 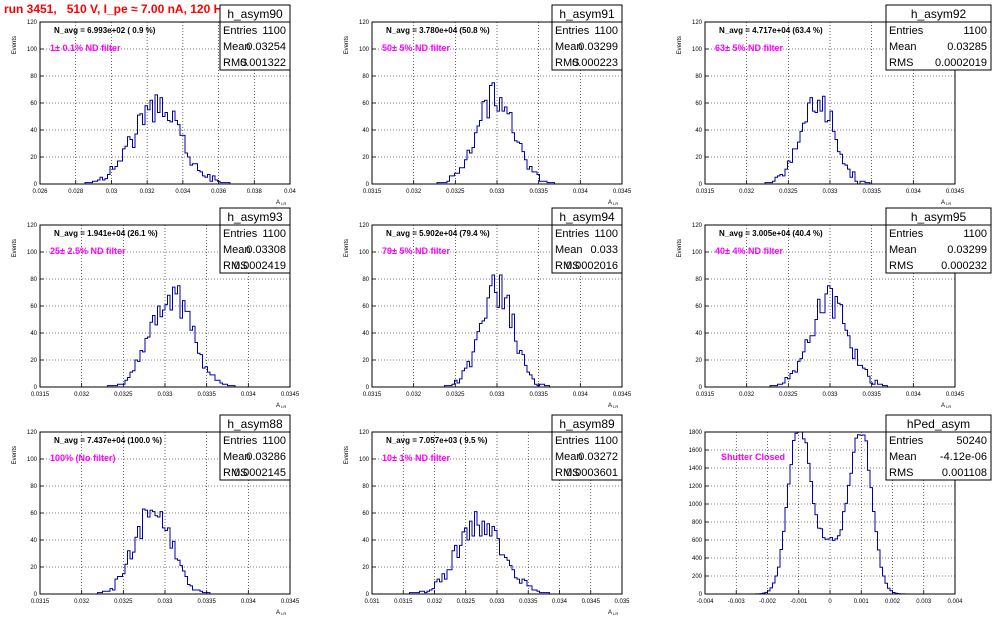 I want to click on y-tick-label: 80, so click(x=365, y=487).